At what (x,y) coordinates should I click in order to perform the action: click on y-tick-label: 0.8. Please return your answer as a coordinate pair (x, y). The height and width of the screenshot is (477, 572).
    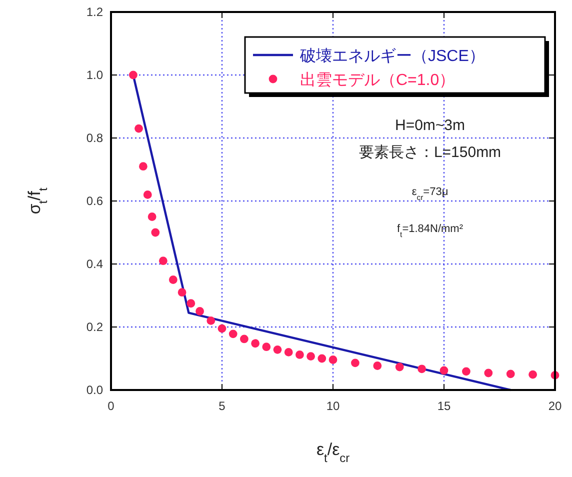
    Looking at the image, I should click on (95, 138).